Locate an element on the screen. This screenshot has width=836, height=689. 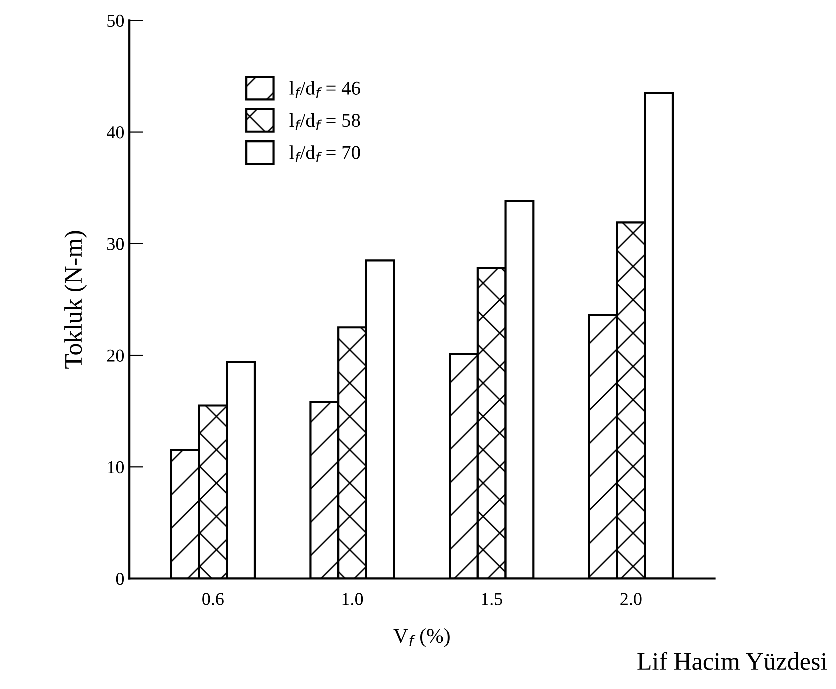
y-tick-label: 50 is located at coordinates (116, 21).